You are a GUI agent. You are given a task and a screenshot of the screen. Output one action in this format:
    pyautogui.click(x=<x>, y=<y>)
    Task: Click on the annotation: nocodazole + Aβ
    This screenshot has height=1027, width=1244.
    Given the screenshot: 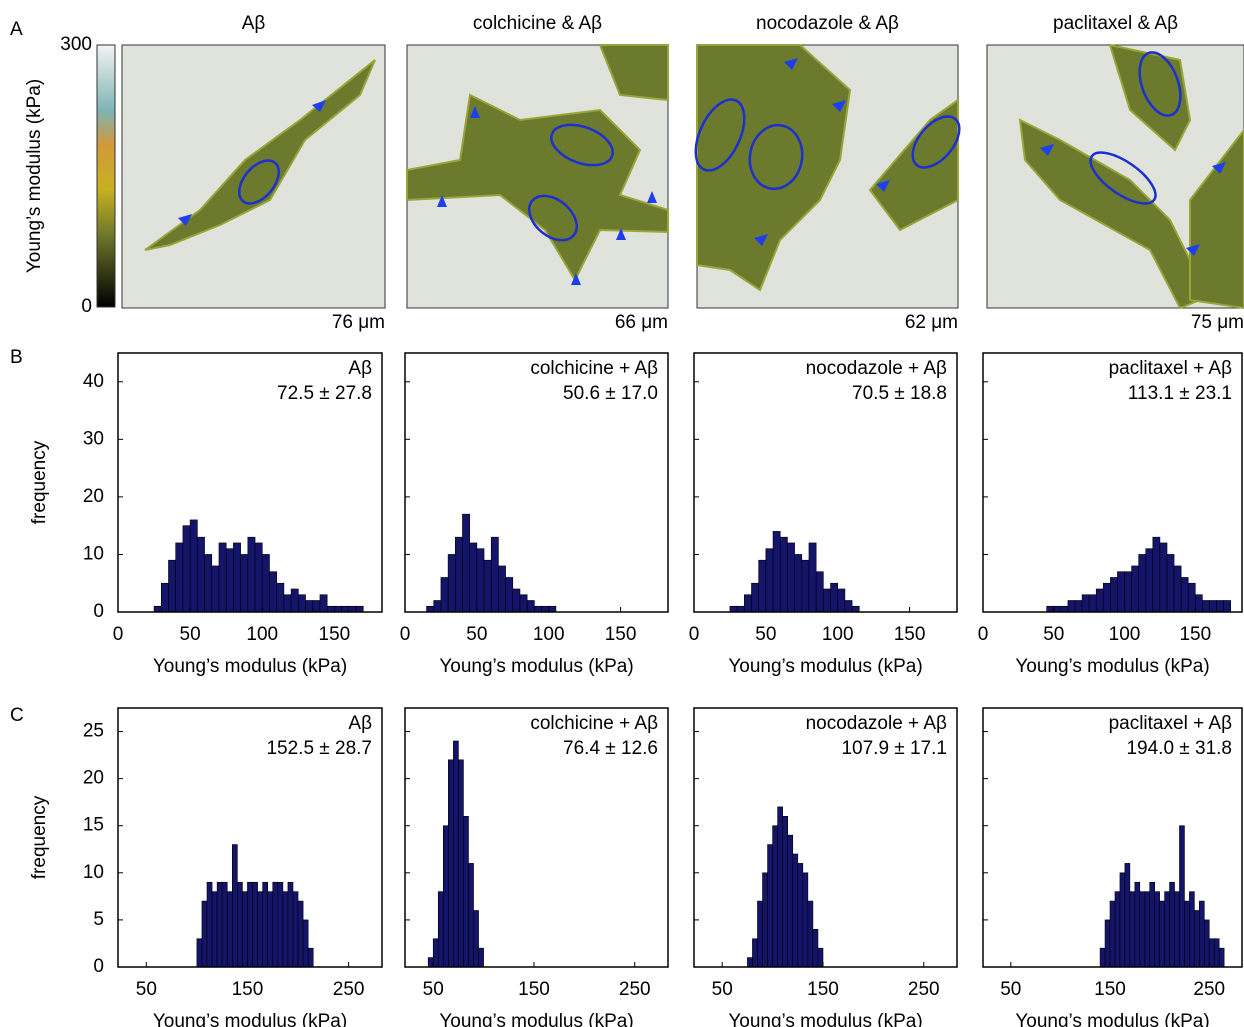 What is the action you would take?
    pyautogui.click(x=876, y=368)
    